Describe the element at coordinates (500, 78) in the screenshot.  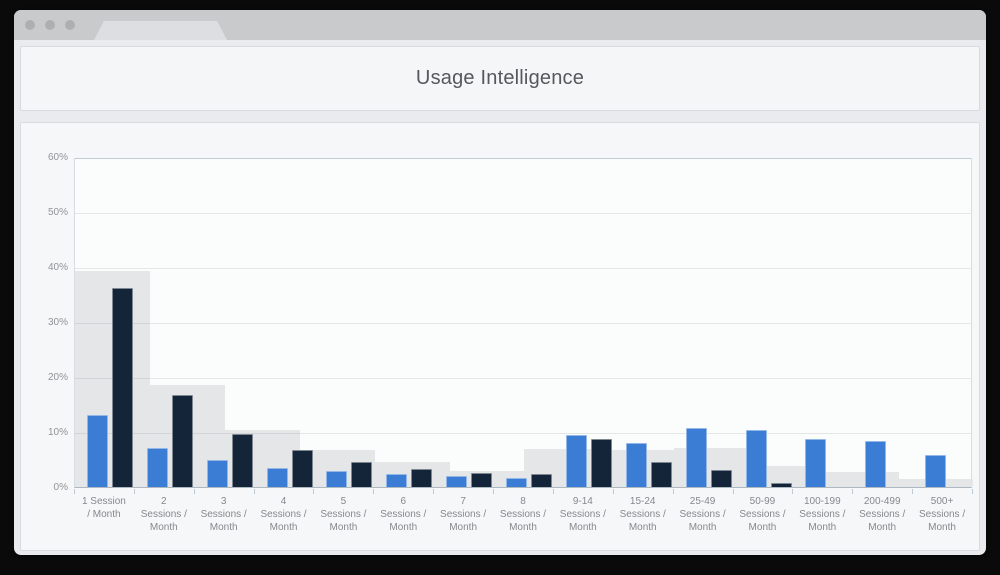
I see `page-header: Usage Intelligence` at that location.